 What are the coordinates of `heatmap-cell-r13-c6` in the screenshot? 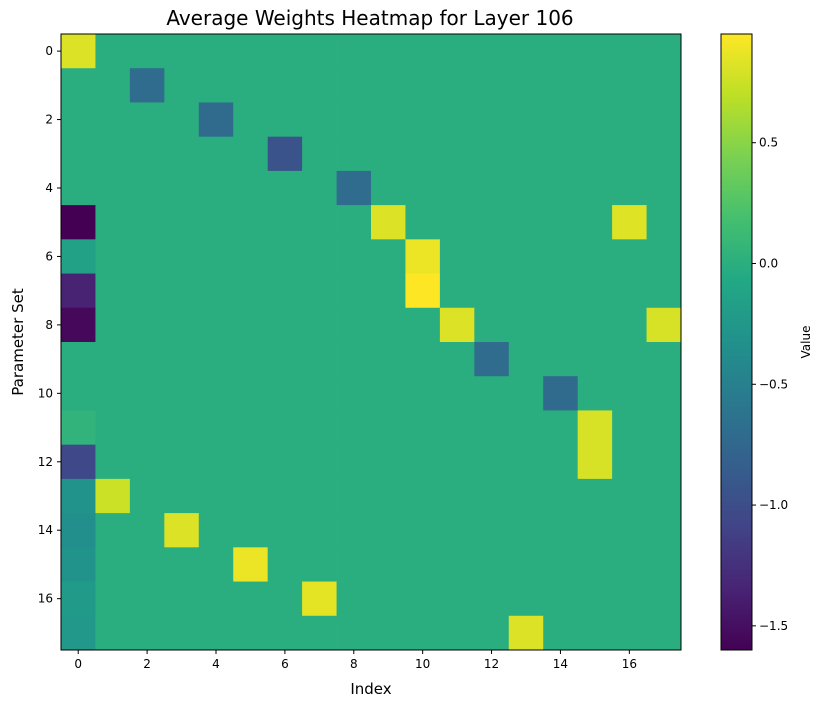 It's located at (285, 496).